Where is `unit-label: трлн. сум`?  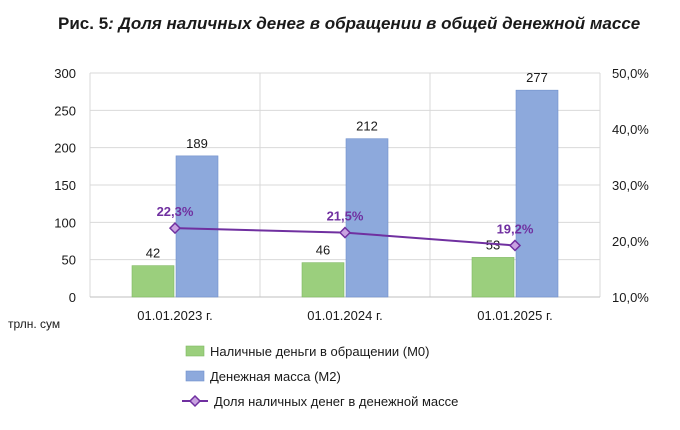 unit-label: трлн. сум is located at coordinates (34, 324).